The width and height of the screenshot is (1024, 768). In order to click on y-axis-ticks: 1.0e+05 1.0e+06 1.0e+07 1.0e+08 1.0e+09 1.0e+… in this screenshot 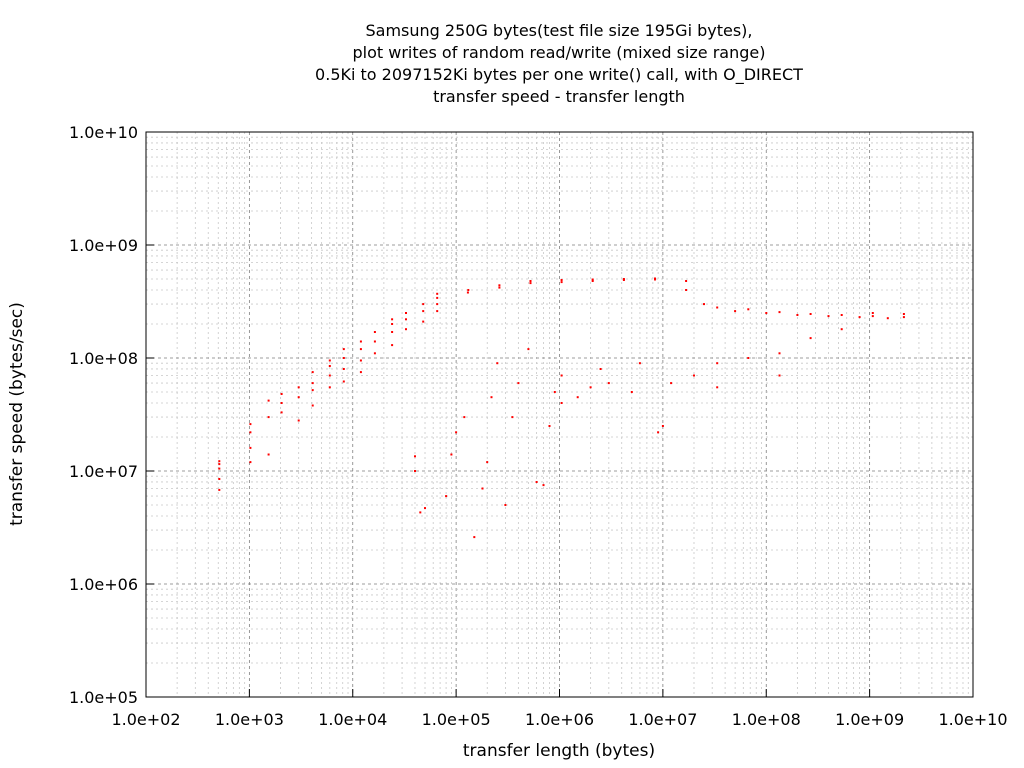, I will do `click(111, 415)`.